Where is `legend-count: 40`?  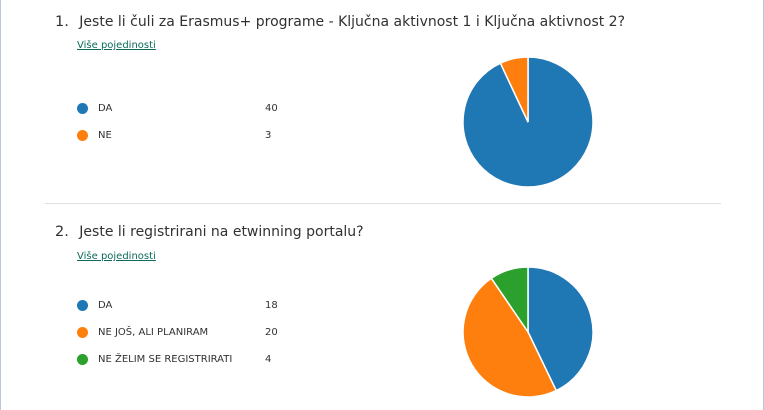
legend-count: 40 is located at coordinates (271, 108).